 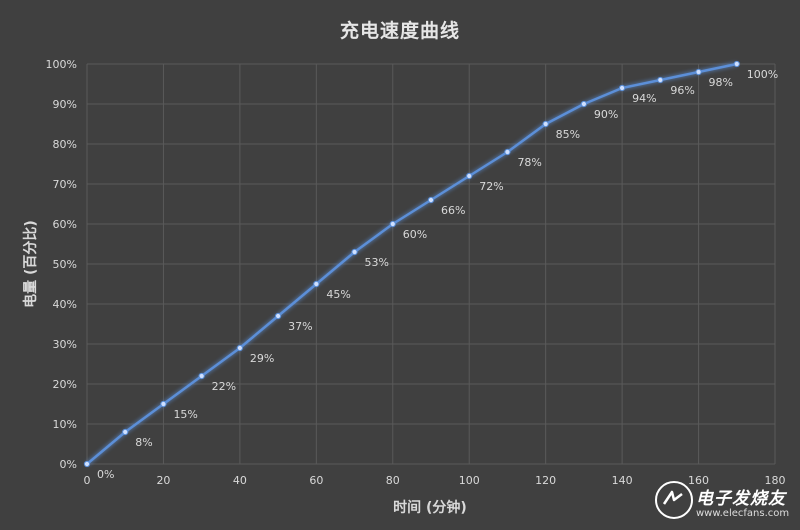 What do you see at coordinates (316, 480) in the screenshot?
I see `x-tick-label: 60` at bounding box center [316, 480].